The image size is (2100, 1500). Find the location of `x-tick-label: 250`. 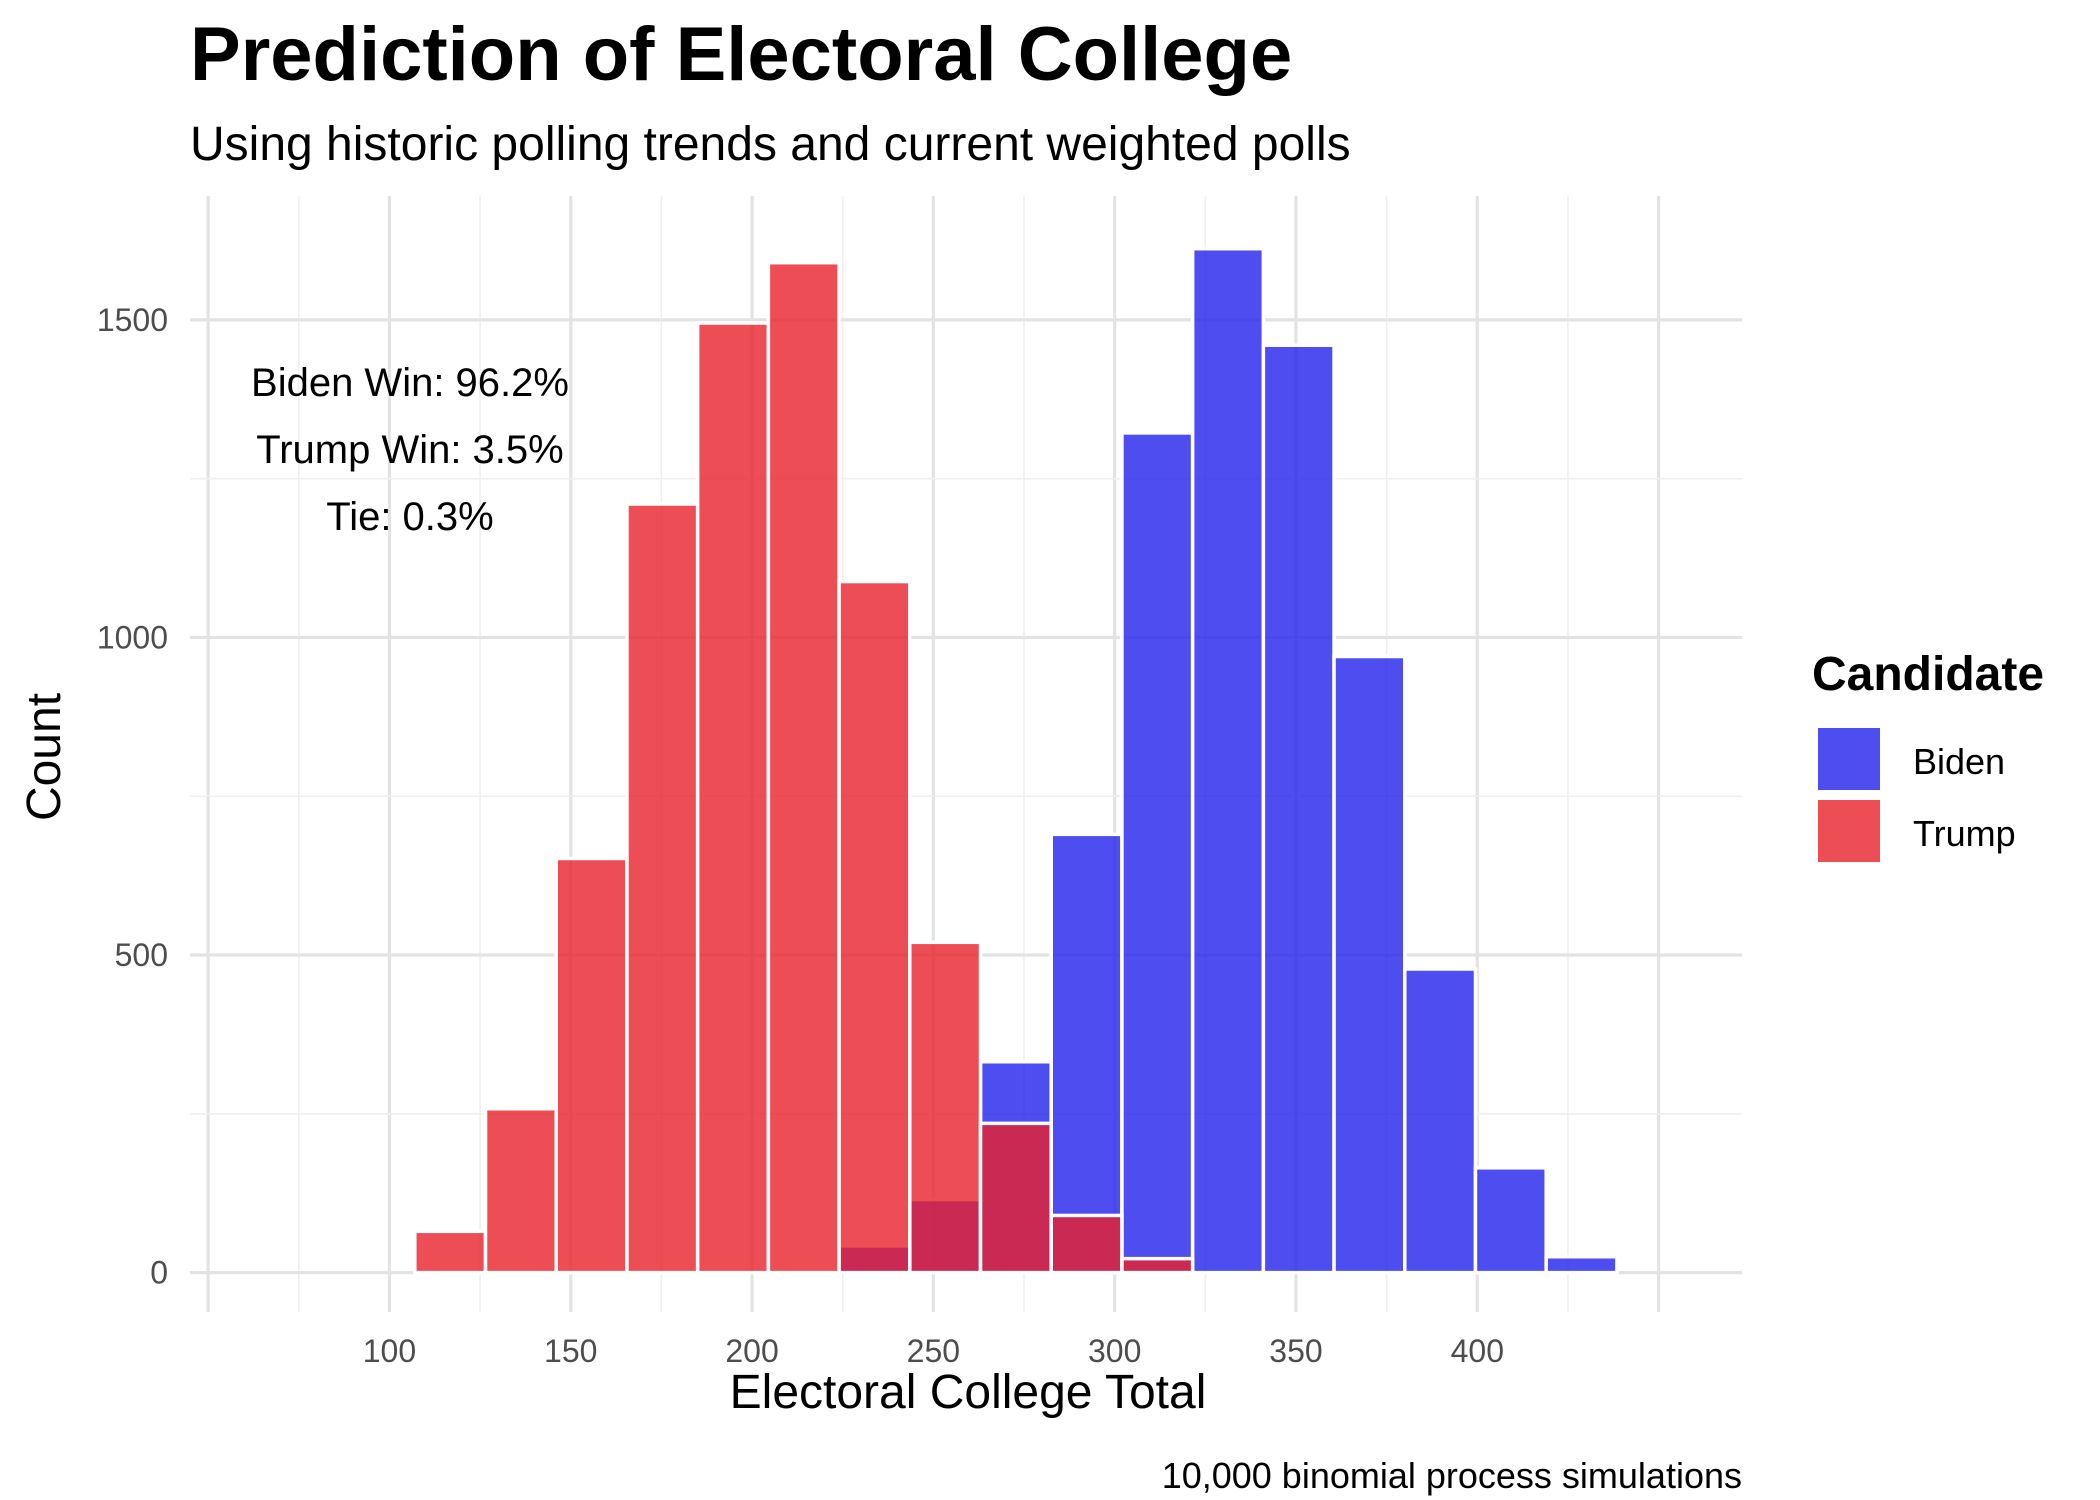

x-tick-label: 250 is located at coordinates (933, 1351).